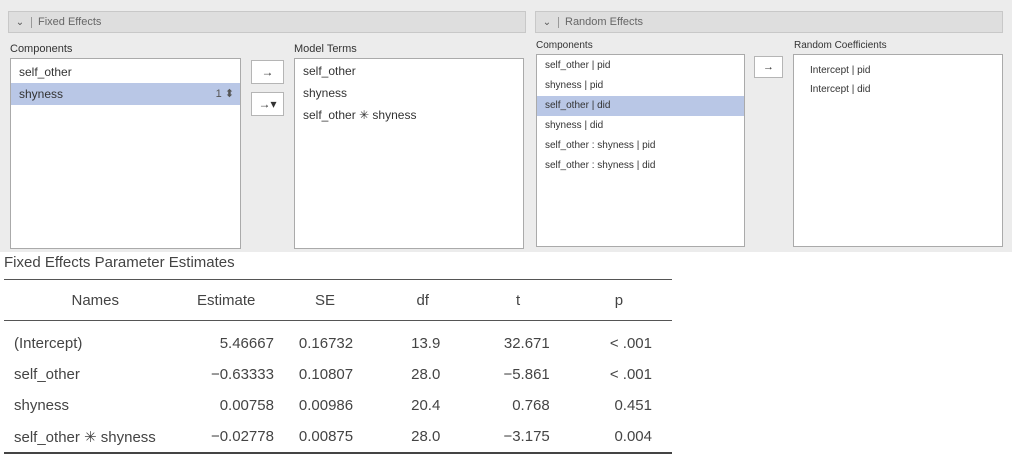 This screenshot has height=466, width=1012. What do you see at coordinates (91, 300) in the screenshot?
I see `col-header-names: Names` at bounding box center [91, 300].